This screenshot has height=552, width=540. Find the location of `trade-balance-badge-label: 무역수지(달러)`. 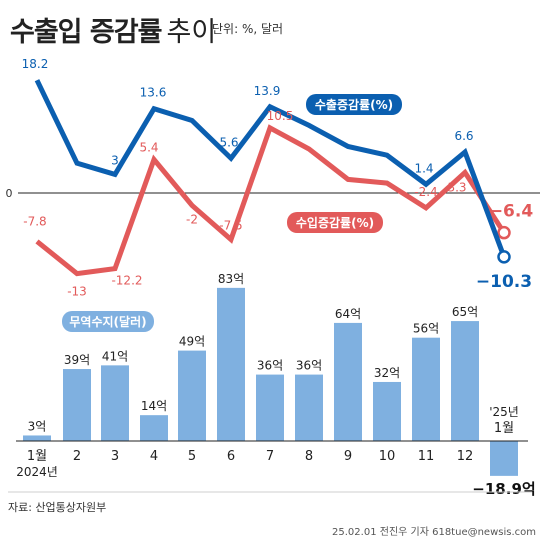

trade-balance-badge-label: 무역수지(달러) is located at coordinates (107, 321).